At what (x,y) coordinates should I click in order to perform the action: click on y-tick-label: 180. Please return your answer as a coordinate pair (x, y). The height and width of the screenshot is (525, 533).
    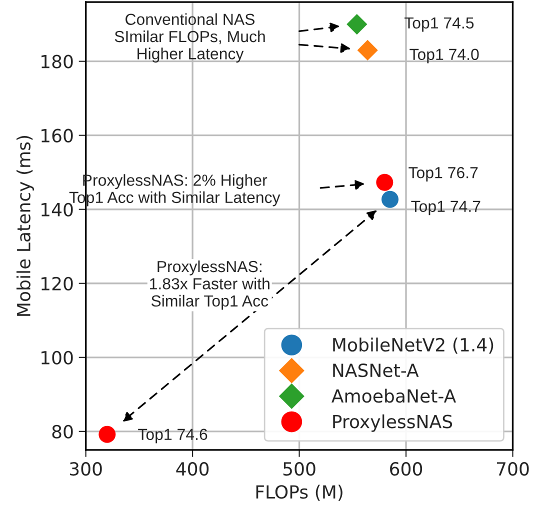
    Looking at the image, I should click on (57, 61).